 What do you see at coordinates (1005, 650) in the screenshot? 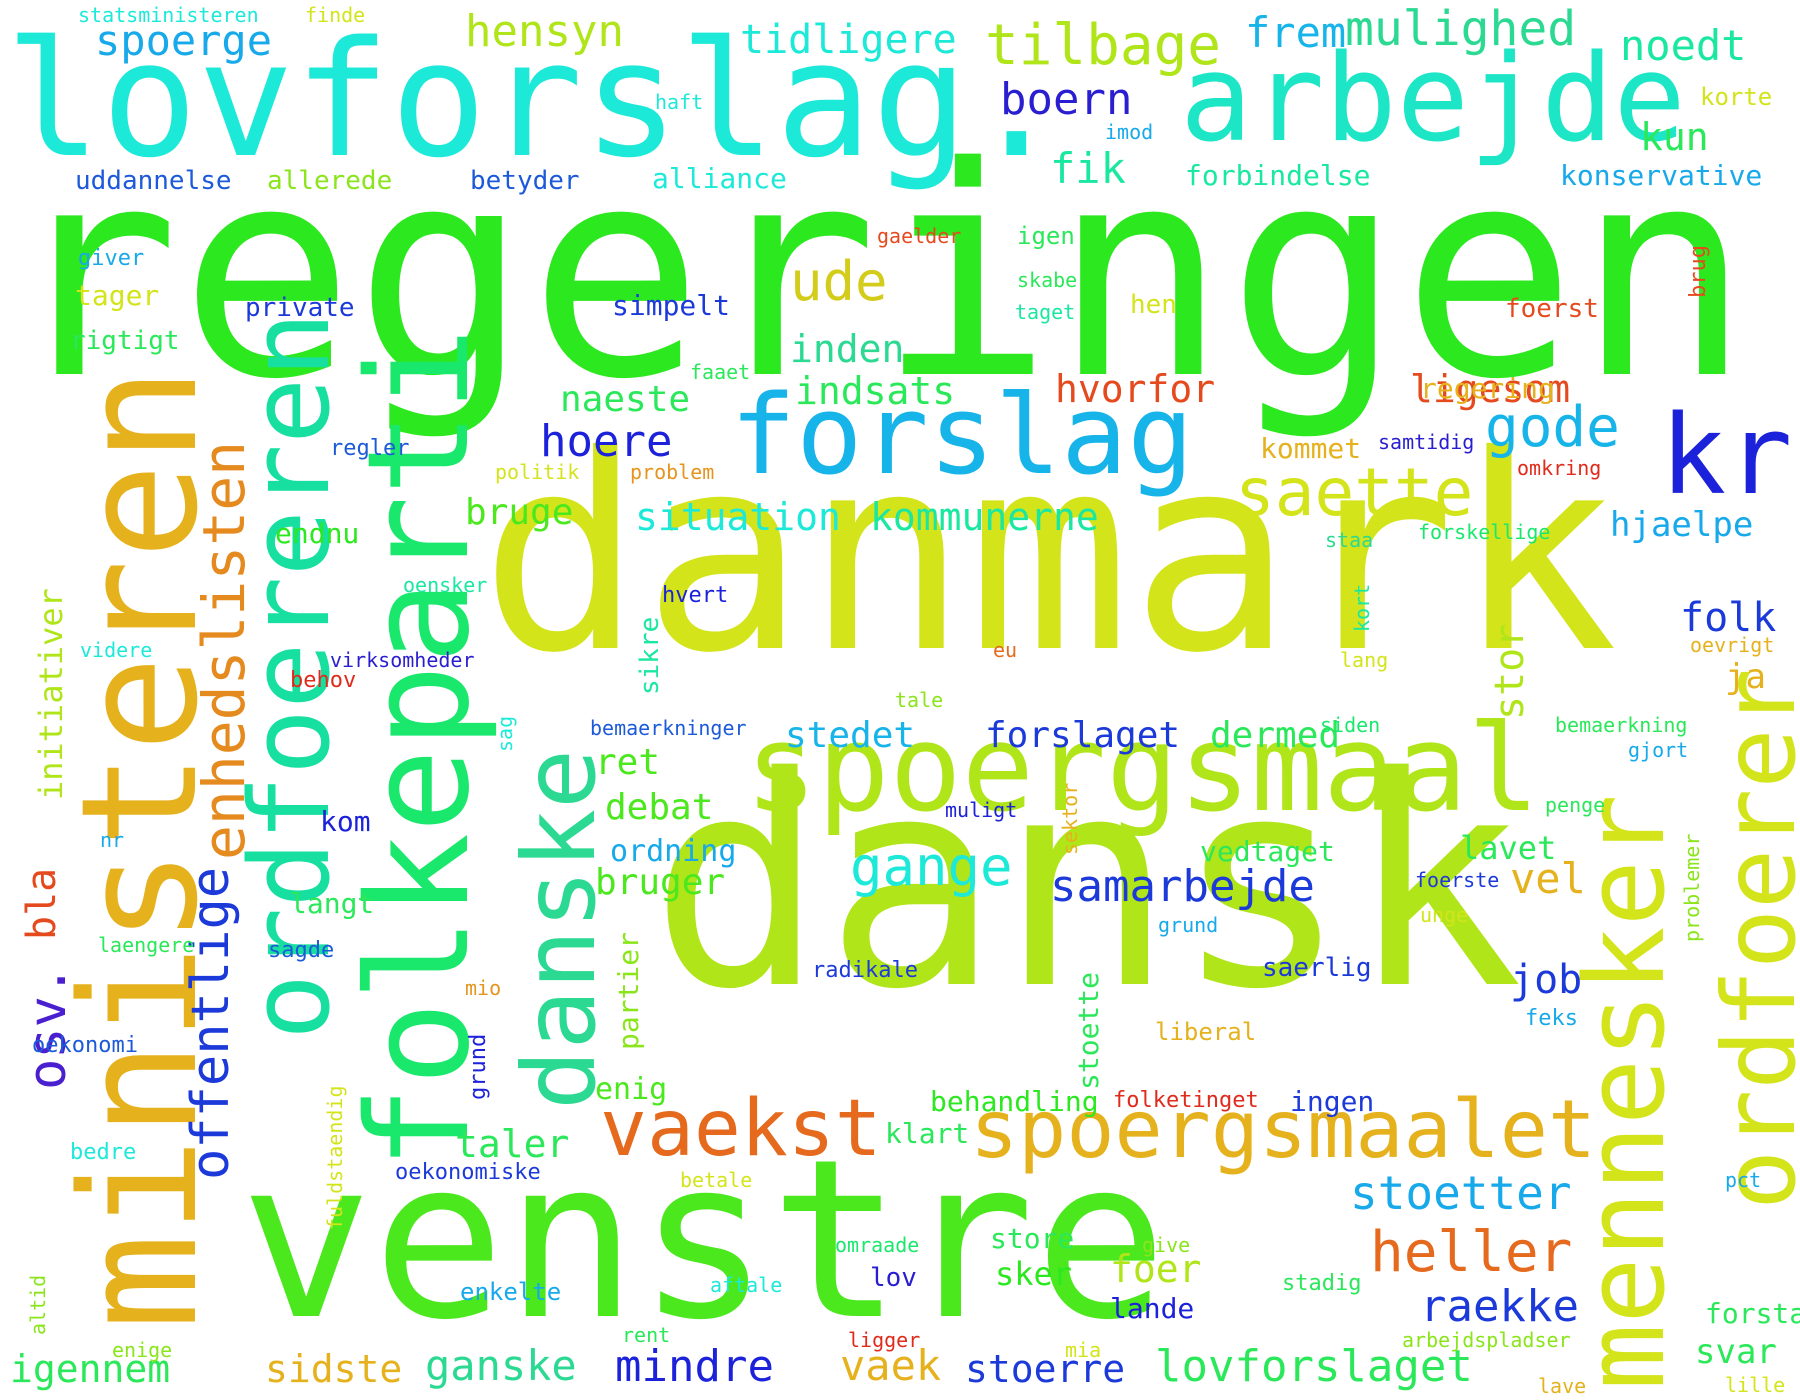
I see `word-eu: eu` at bounding box center [1005, 650].